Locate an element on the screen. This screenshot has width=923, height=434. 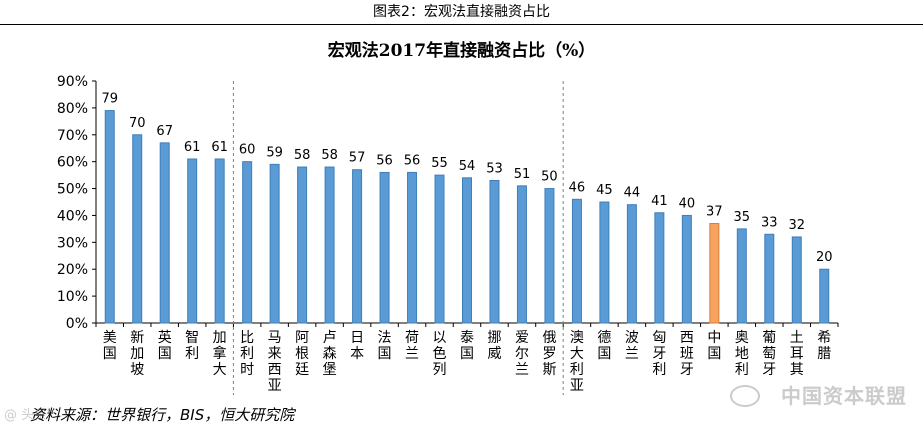
category-label-char: 大 is located at coordinates (220, 370).